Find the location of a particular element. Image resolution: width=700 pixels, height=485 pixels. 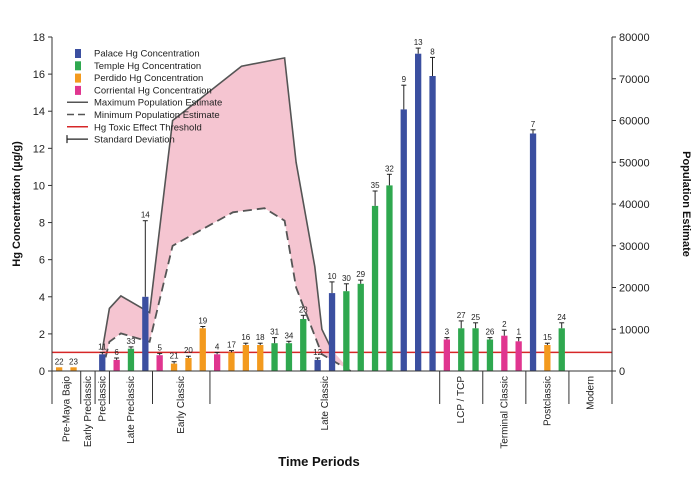

min-population-line is located at coordinates (226, 289).